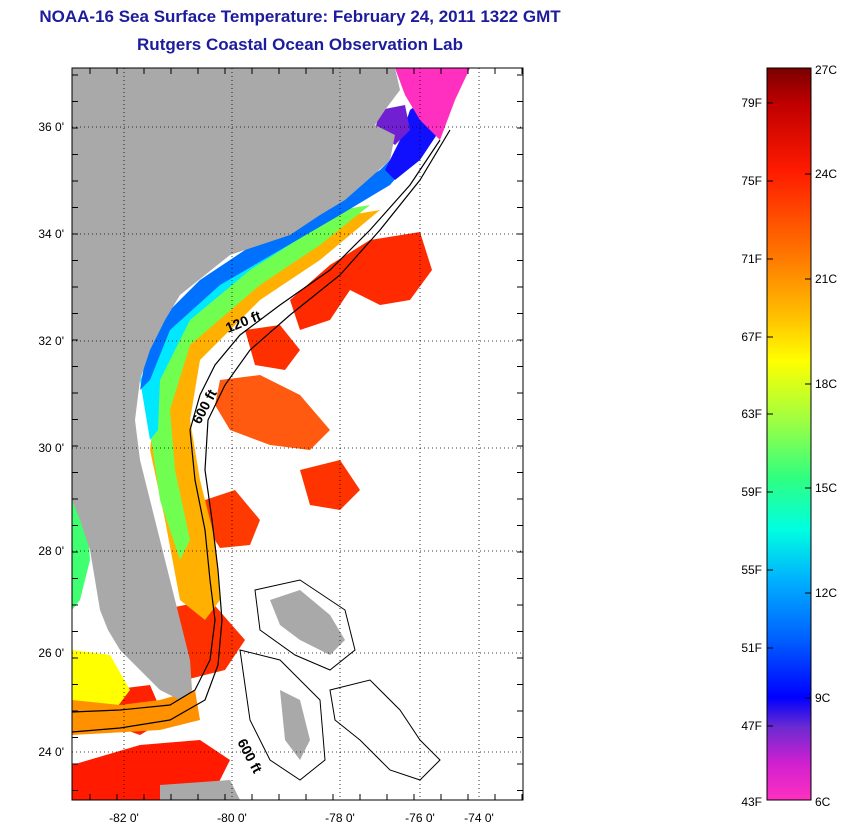 The height and width of the screenshot is (832, 841). I want to click on scattered-warm-water, so click(330, 485).